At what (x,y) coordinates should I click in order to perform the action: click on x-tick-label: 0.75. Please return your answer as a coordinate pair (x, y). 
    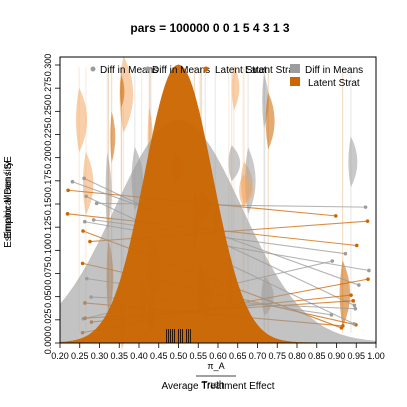
    Looking at the image, I should click on (277, 356).